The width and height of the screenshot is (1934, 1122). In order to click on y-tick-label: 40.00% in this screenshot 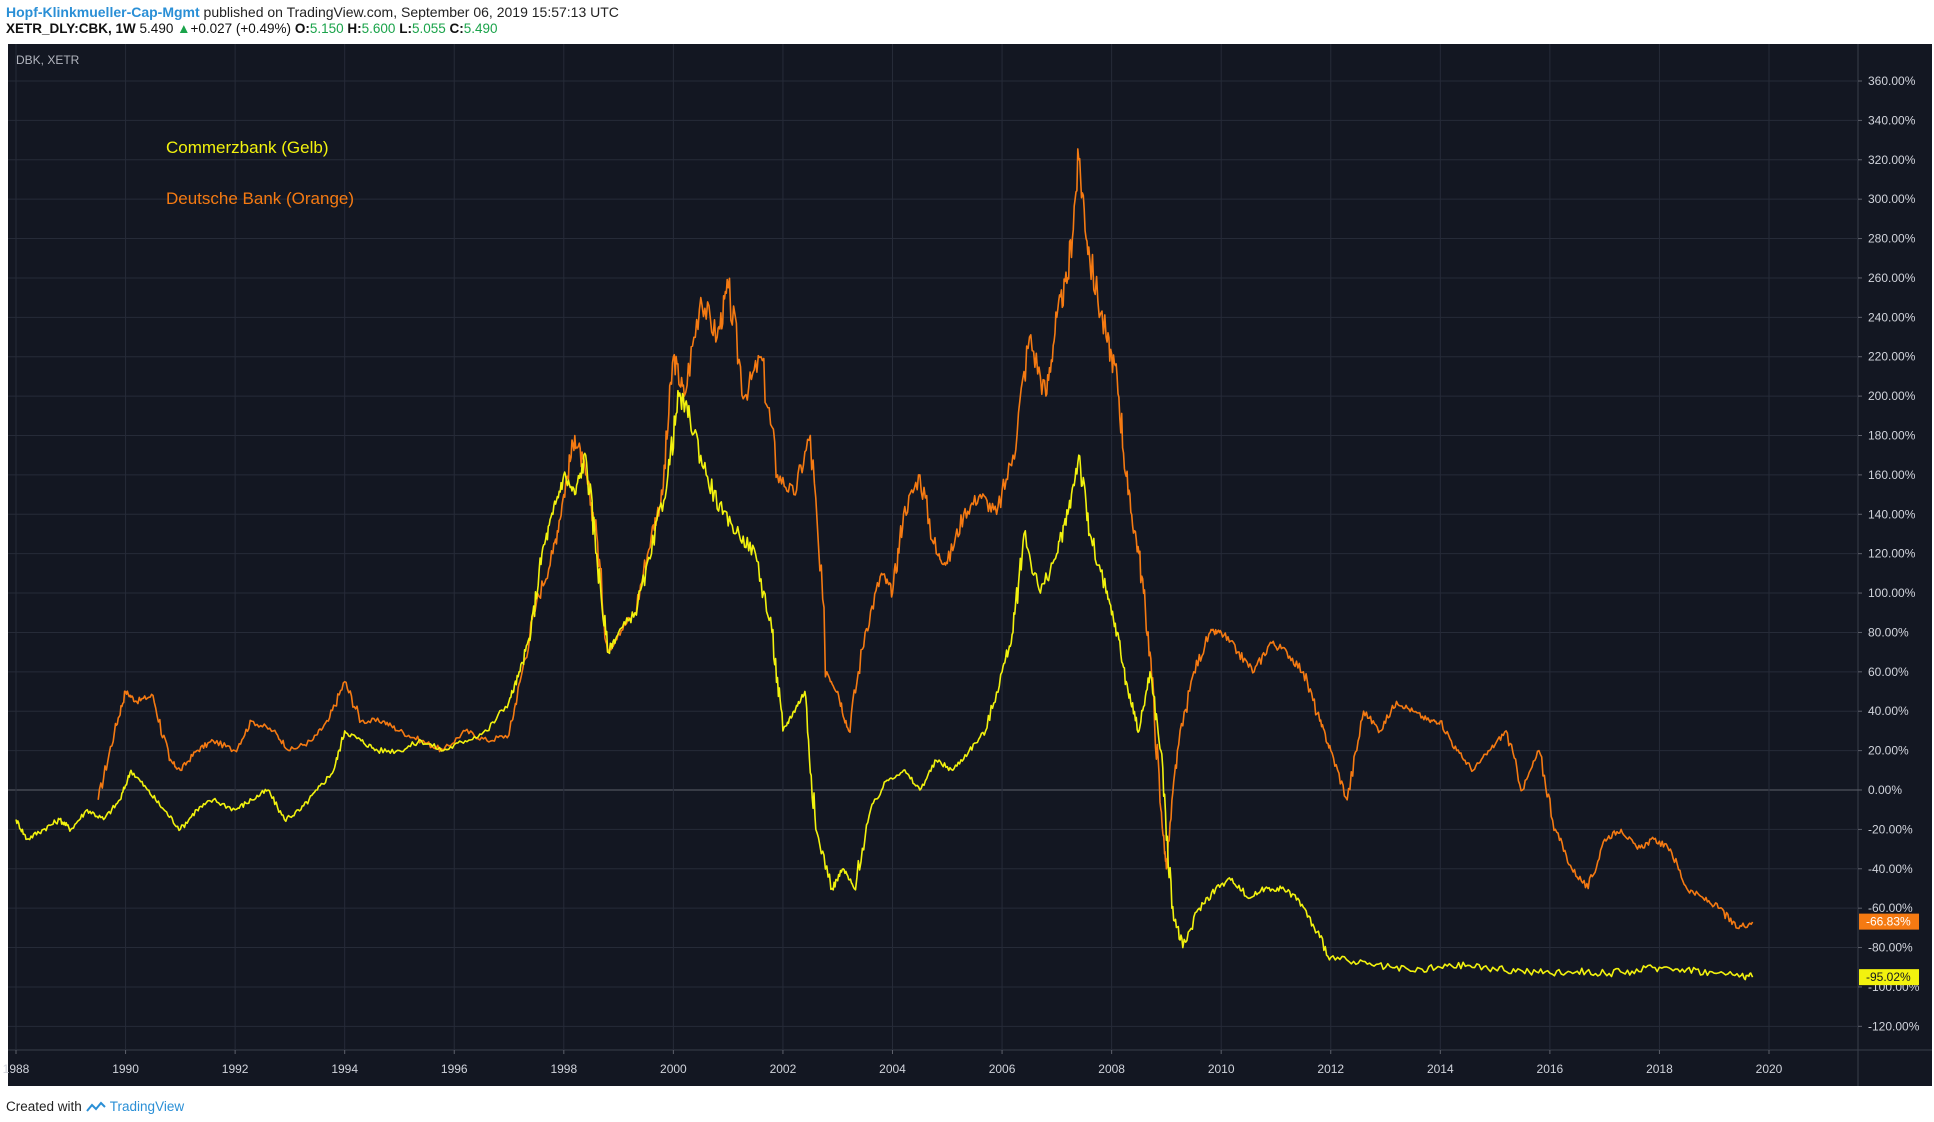, I will do `click(1888, 711)`.